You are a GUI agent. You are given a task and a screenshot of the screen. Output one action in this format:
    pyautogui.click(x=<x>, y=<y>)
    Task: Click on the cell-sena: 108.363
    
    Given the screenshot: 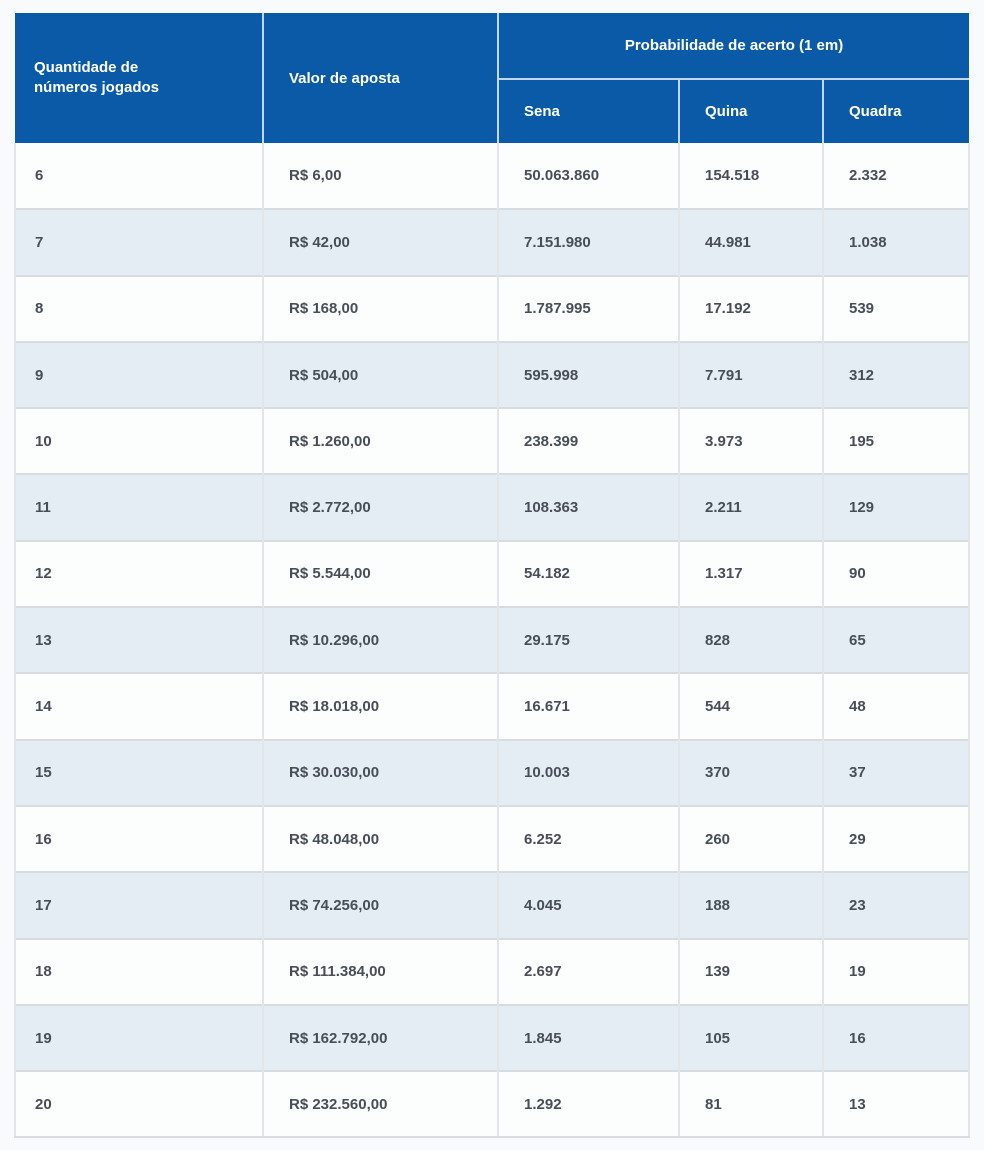 What is the action you would take?
    pyautogui.click(x=589, y=507)
    